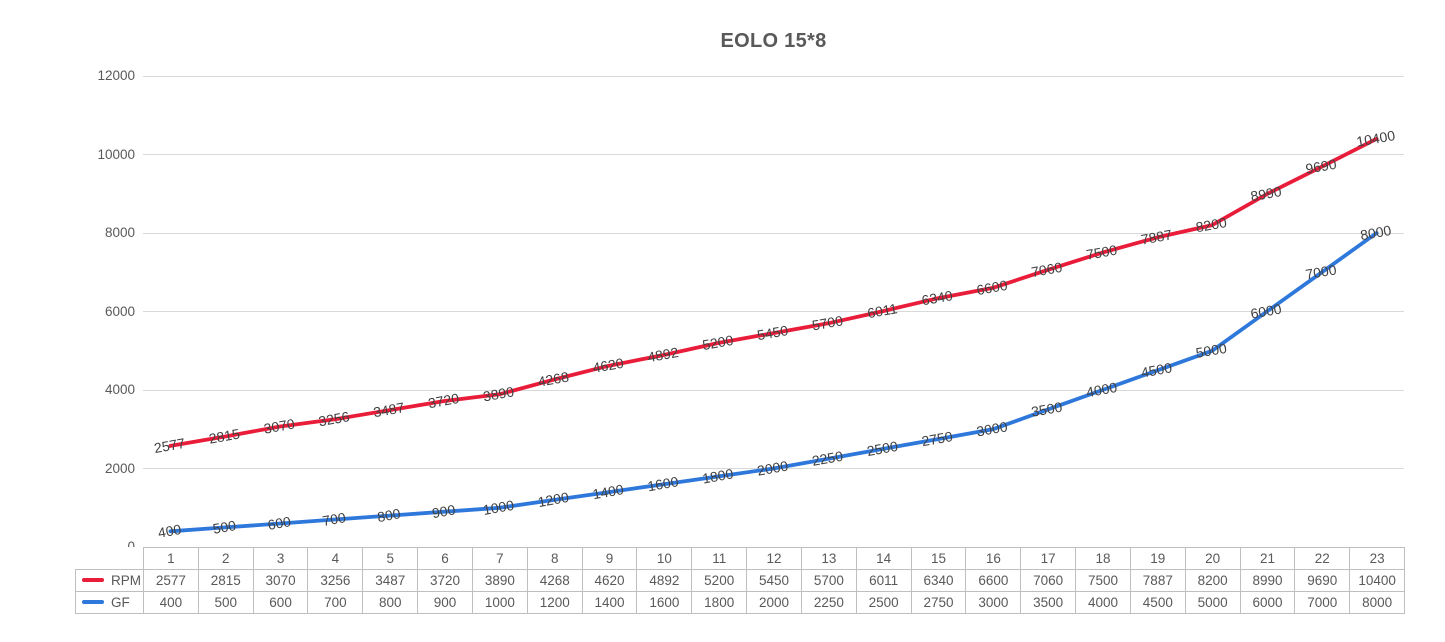 This screenshot has height=642, width=1445. Describe the element at coordinates (828, 602) in the screenshot. I see `table-value-cell: 2250` at that location.